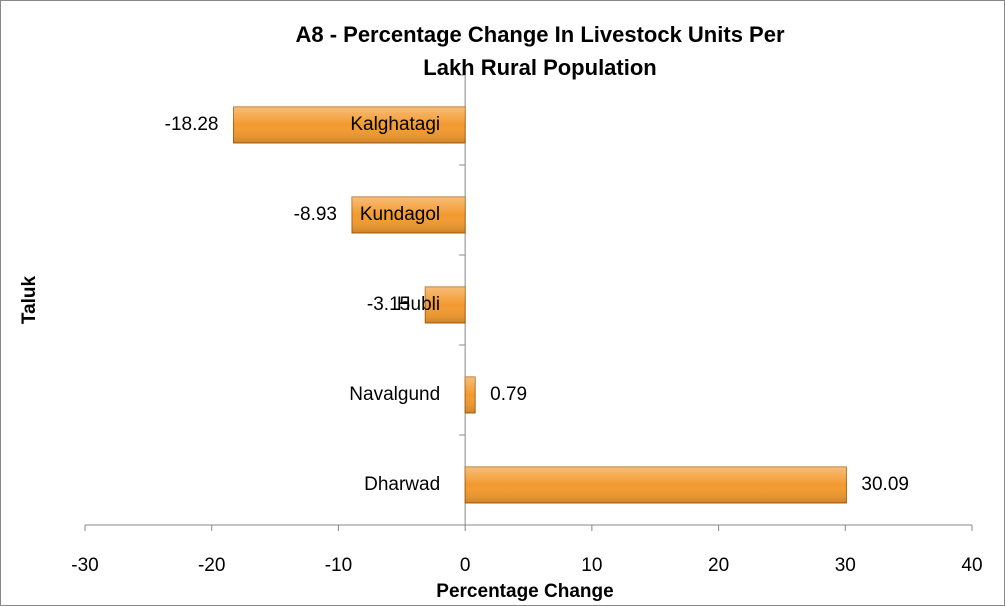 This screenshot has width=1005, height=606. I want to click on x-tick-label: 0, so click(465, 565).